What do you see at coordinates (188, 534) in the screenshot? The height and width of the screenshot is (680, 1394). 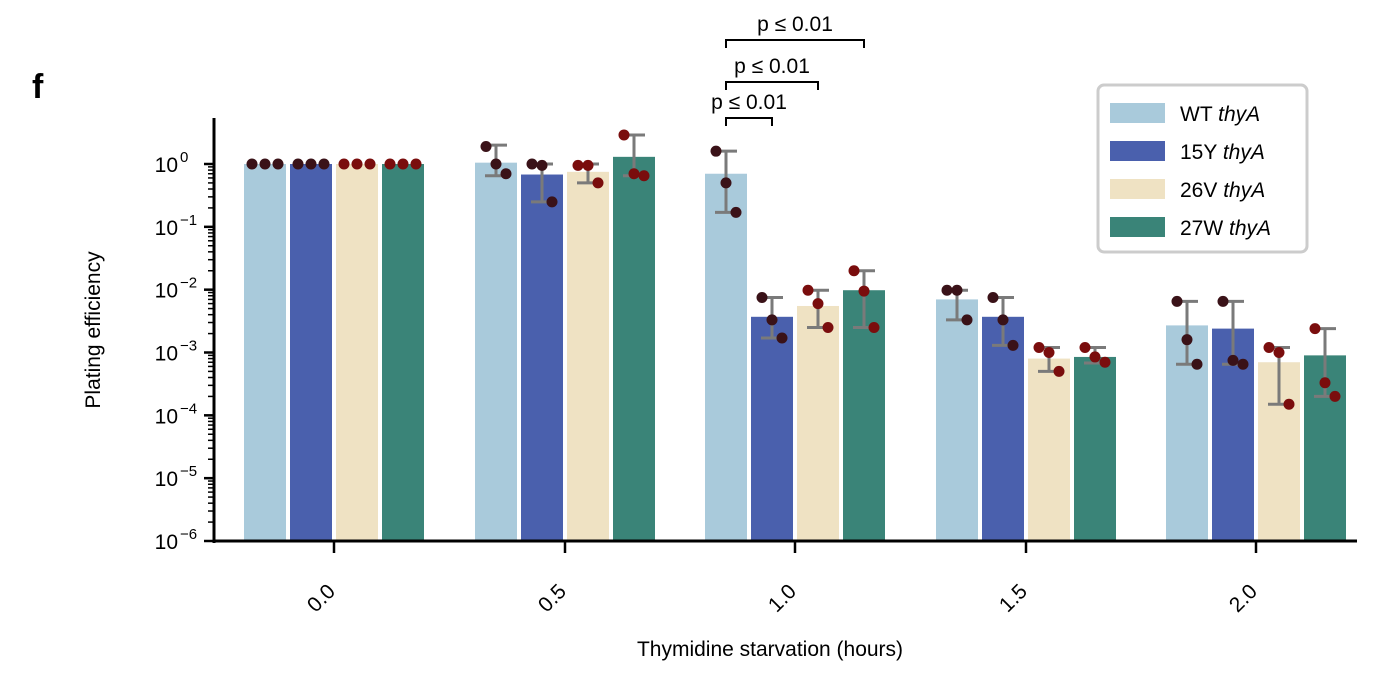 I see `y-tick-exponent: −6` at bounding box center [188, 534].